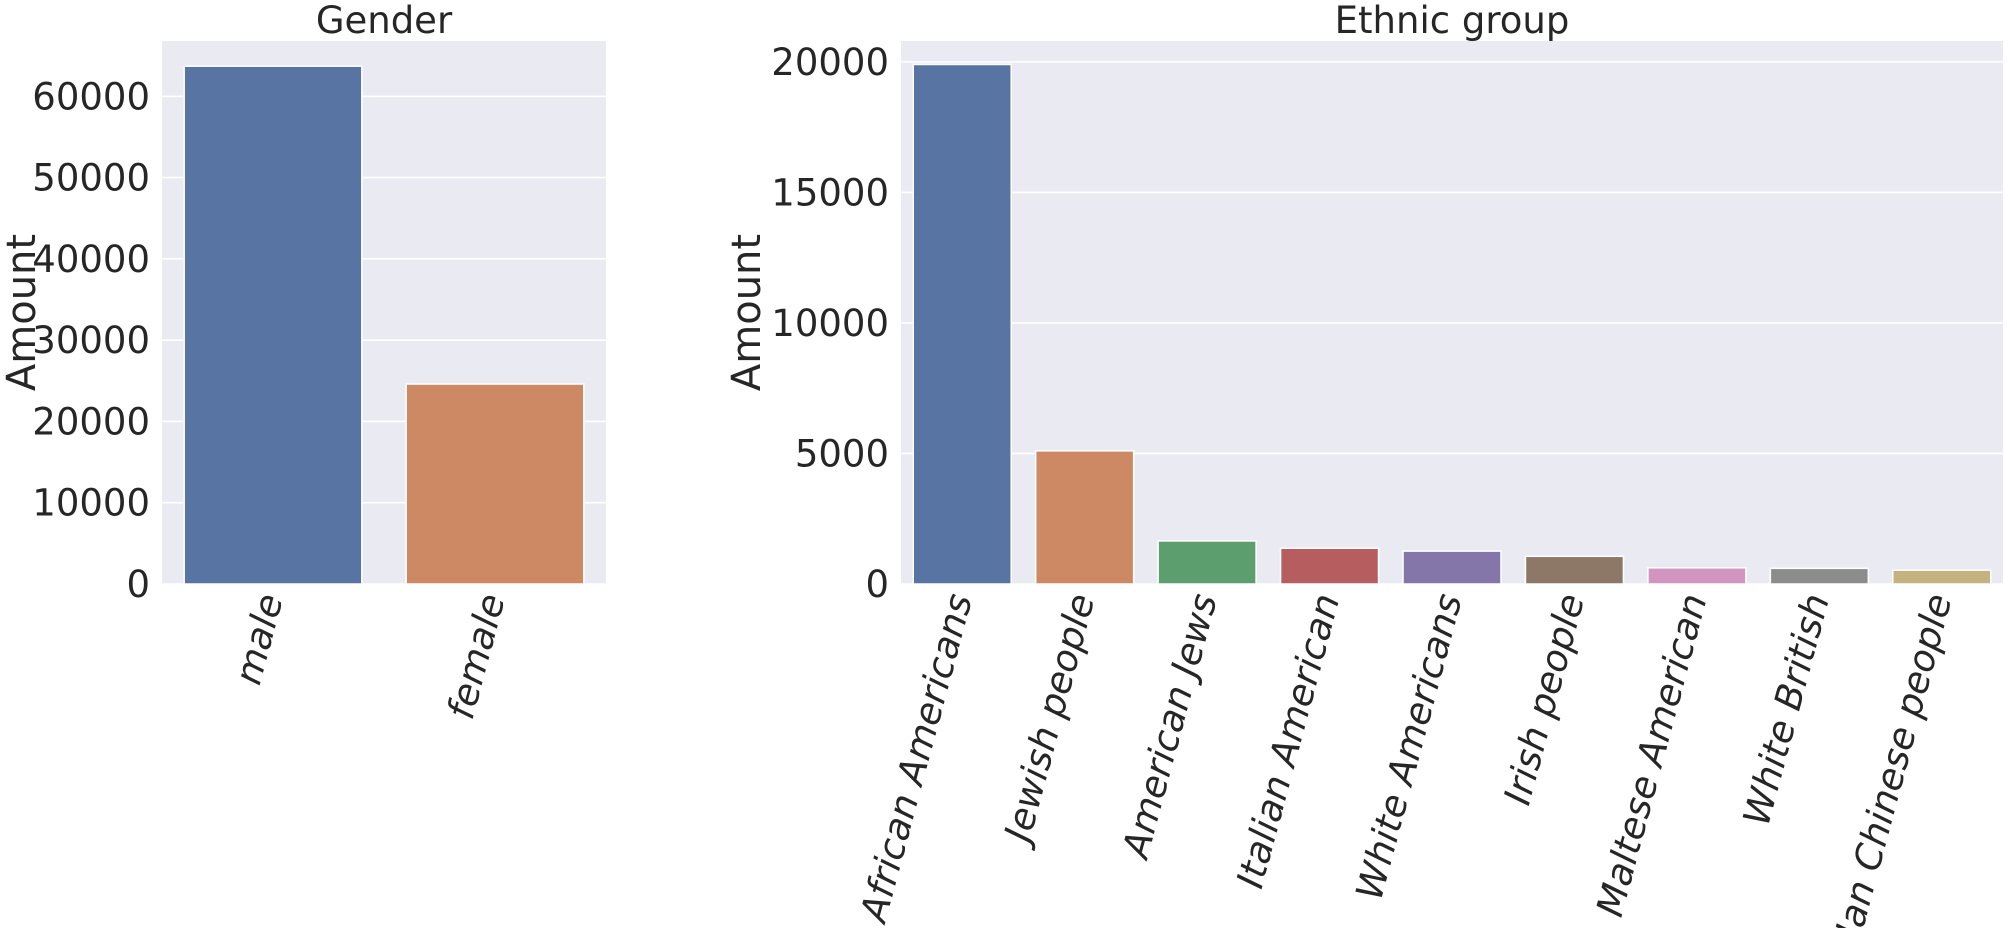 This screenshot has width=2008, height=928. I want to click on bar-jewish-people, so click(1084, 517).